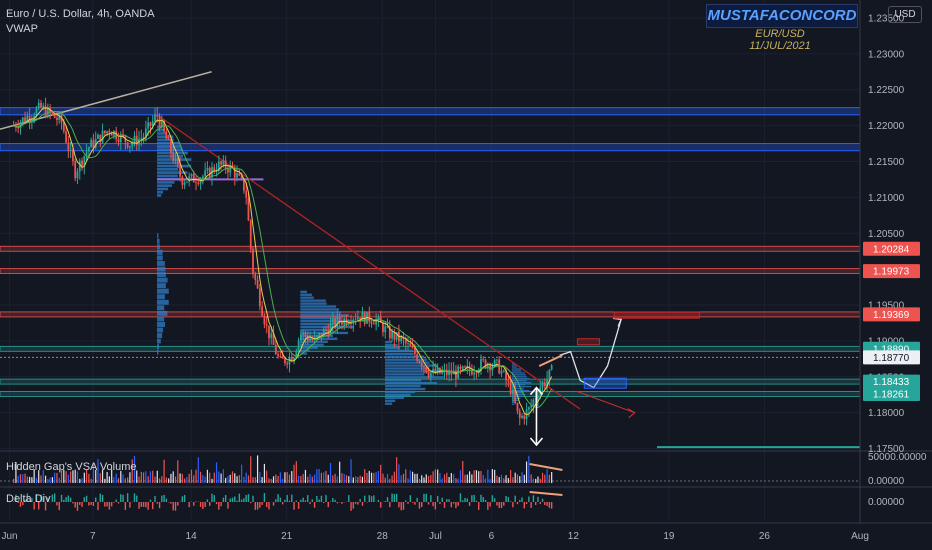 This screenshot has height=550, width=932. I want to click on currency-button: USD, so click(905, 14).